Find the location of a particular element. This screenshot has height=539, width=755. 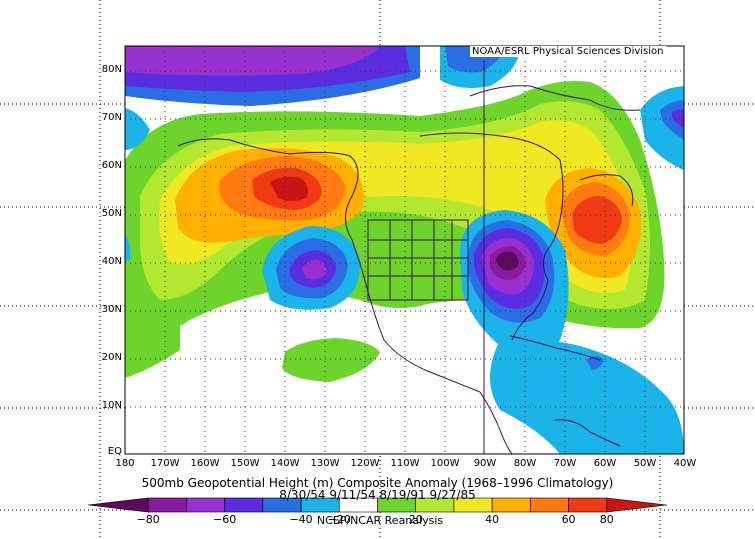

lat-label: 80N is located at coordinates (111, 69).